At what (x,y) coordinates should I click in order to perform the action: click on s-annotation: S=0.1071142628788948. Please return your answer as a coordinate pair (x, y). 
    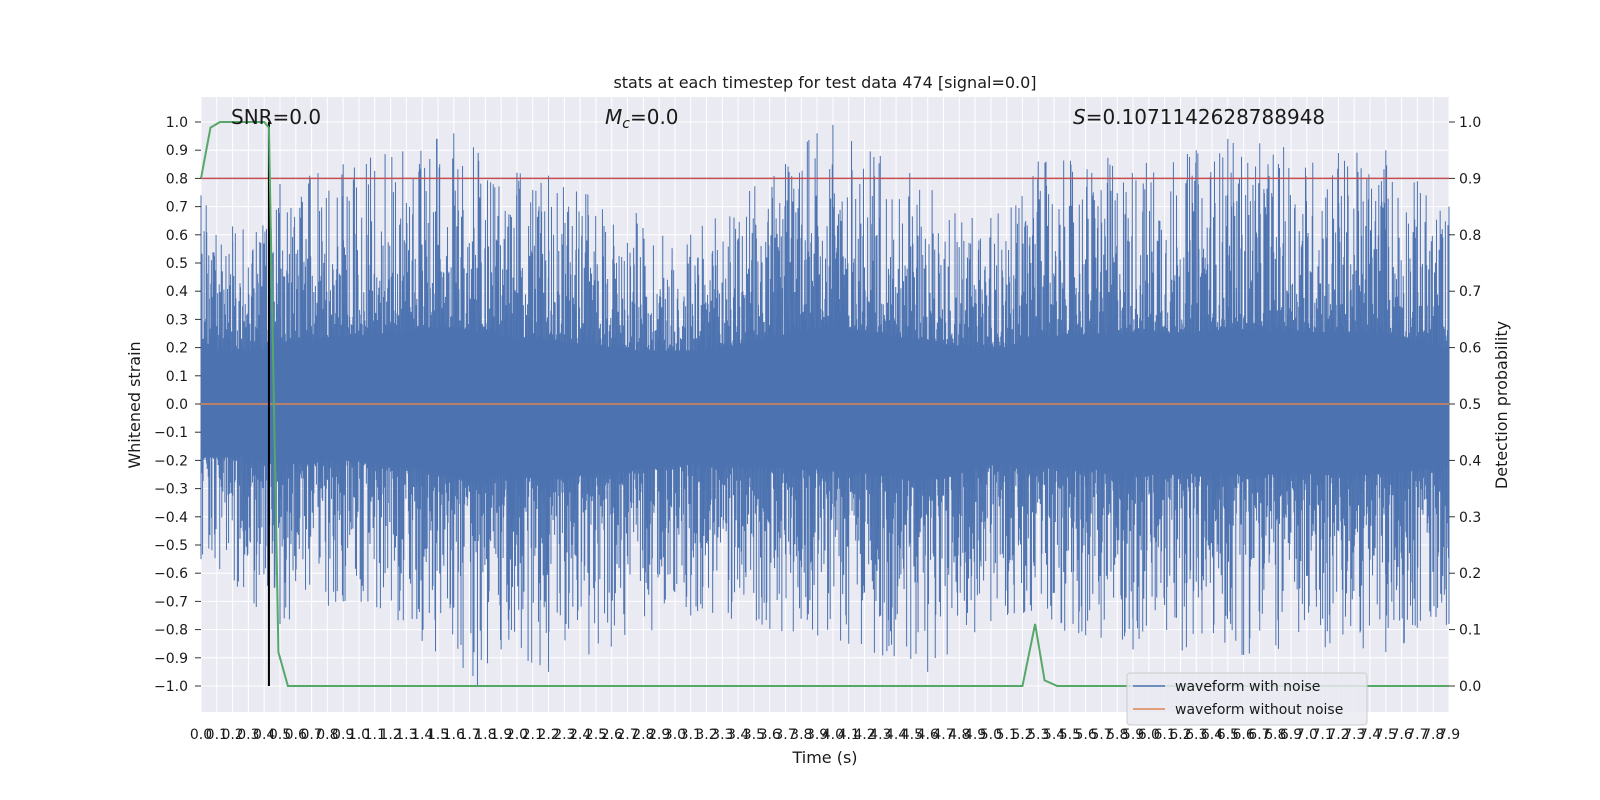
    Looking at the image, I should click on (1199, 117).